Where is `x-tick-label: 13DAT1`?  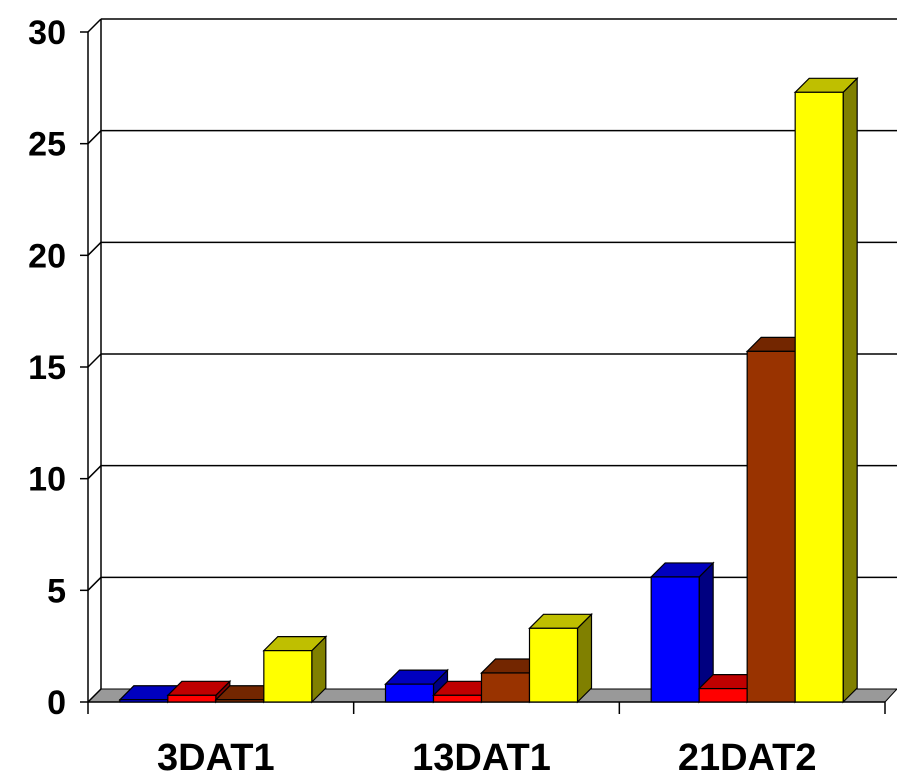 x-tick-label: 13DAT1 is located at coordinates (481, 757).